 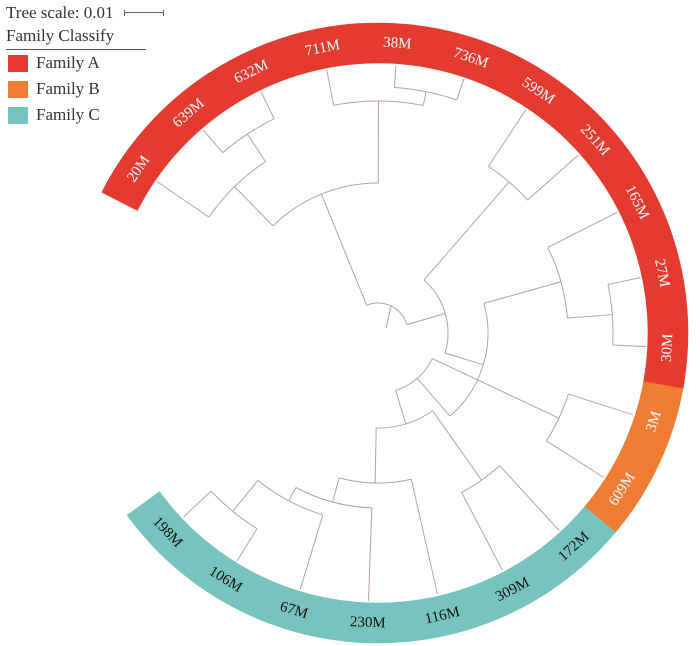 I want to click on tree-scale: Tree scale: 0.01, so click(x=101, y=13).